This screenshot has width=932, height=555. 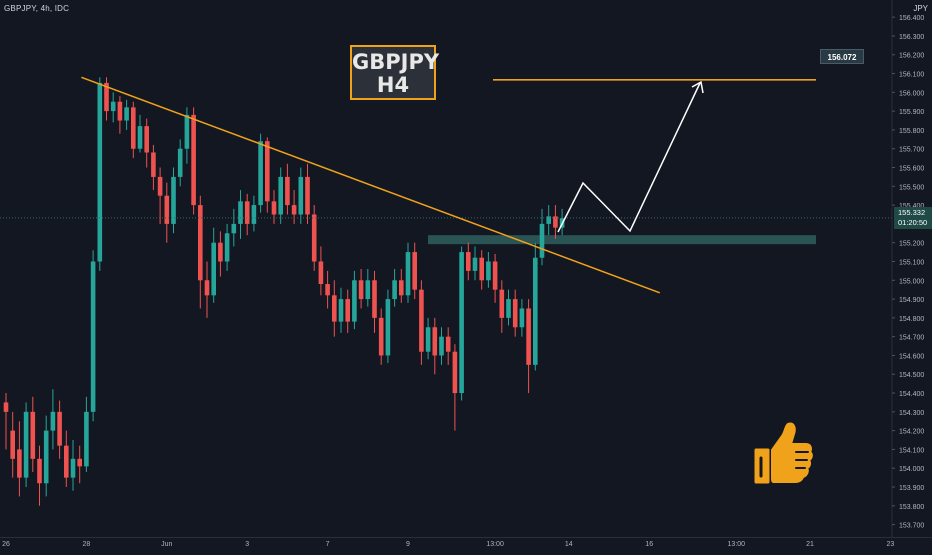 What do you see at coordinates (912, 212) in the screenshot?
I see `current-price: 155.332` at bounding box center [912, 212].